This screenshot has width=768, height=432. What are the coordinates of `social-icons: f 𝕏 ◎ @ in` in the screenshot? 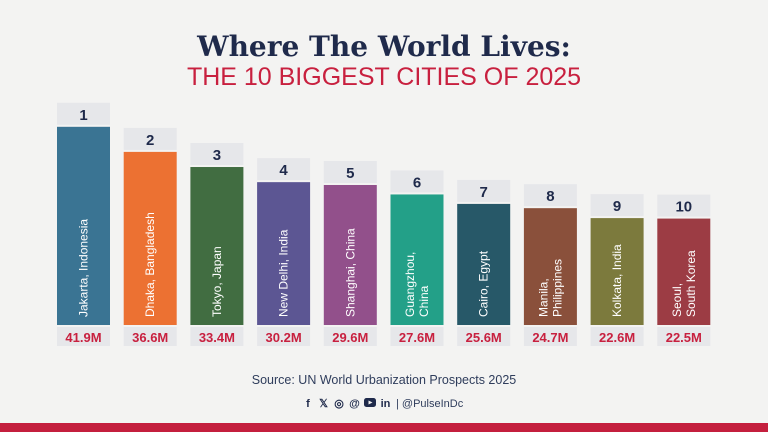 It's located at (348, 404).